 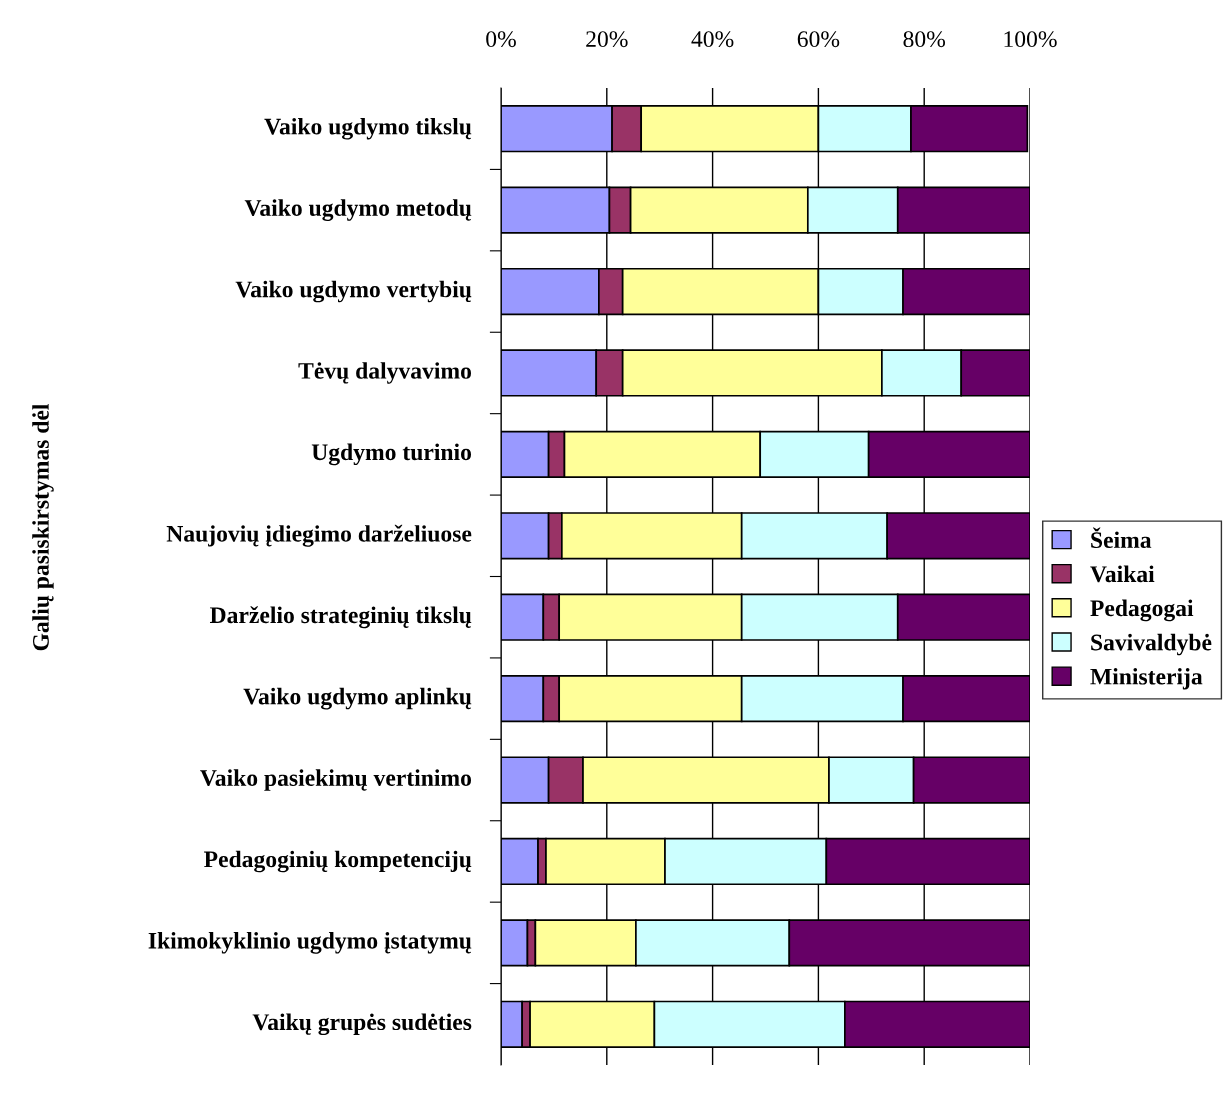 I want to click on legend-label: Šeima, so click(x=1121, y=538).